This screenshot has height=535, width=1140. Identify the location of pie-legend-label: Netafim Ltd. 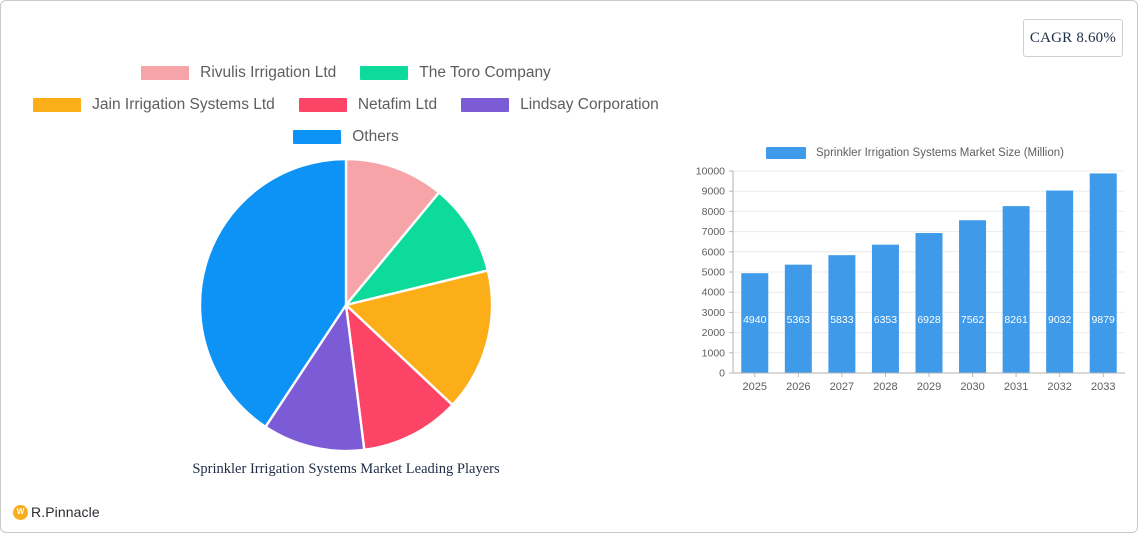
(397, 104).